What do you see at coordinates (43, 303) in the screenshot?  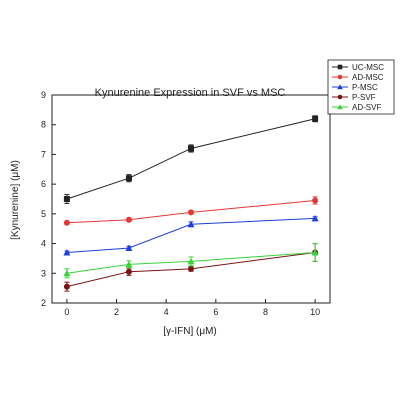 I see `y-tick-label: 2` at bounding box center [43, 303].